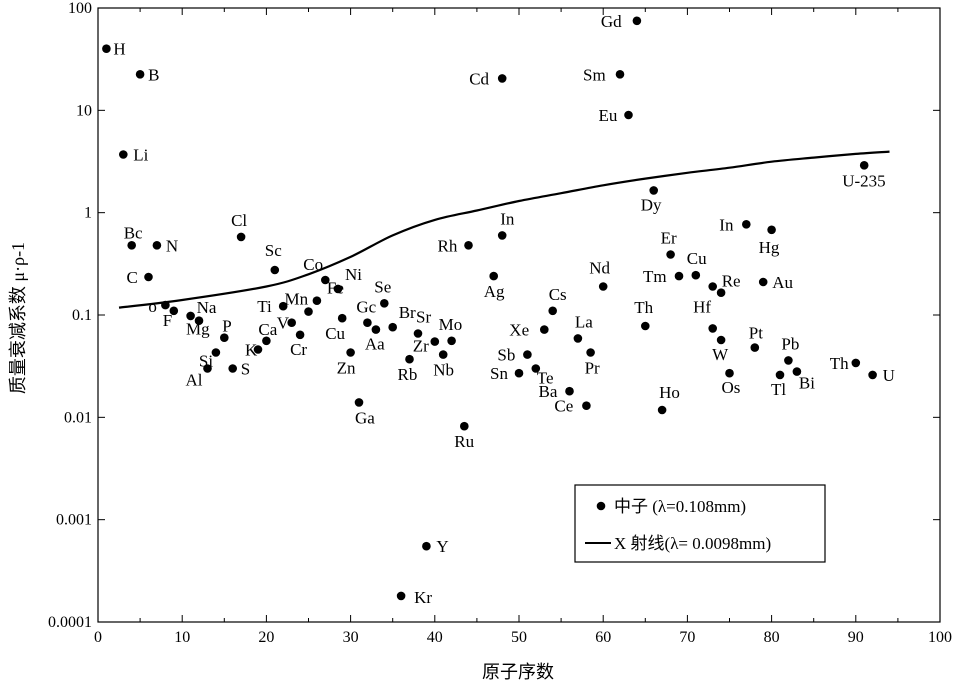 This screenshot has height=686, width=955. Describe the element at coordinates (442, 546) in the screenshot. I see `point-label: Y` at that location.